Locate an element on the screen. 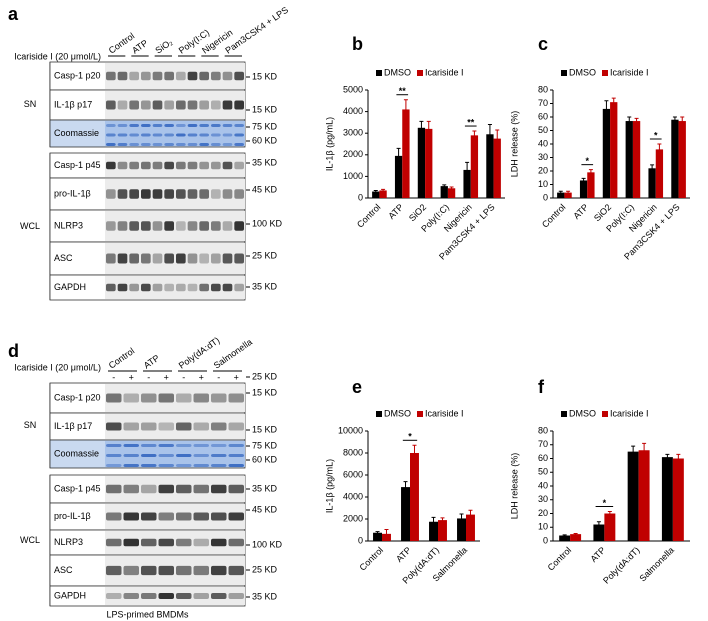 This screenshot has width=708, height=621. y-tick-label: 60 is located at coordinates (543, 116).